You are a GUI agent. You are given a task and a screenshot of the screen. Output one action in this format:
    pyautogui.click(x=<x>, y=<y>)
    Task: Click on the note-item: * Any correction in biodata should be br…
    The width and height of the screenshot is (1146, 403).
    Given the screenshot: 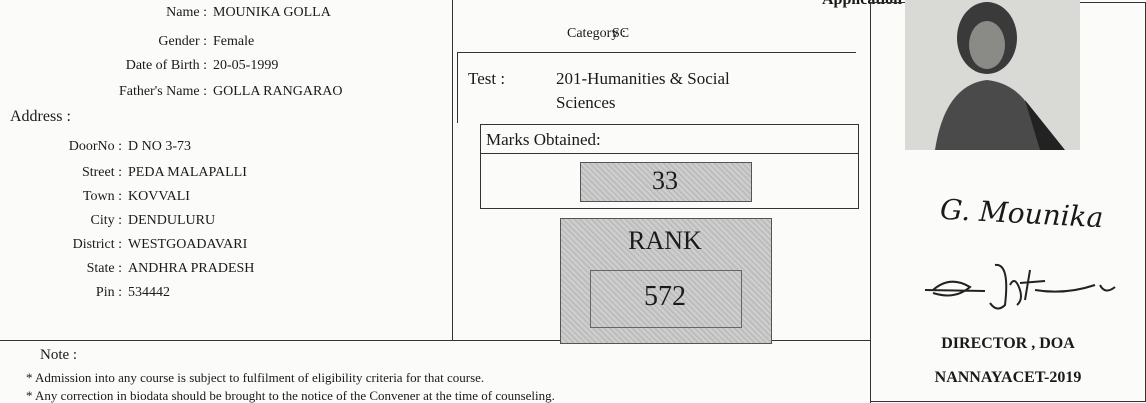 What is the action you would take?
    pyautogui.click(x=290, y=395)
    